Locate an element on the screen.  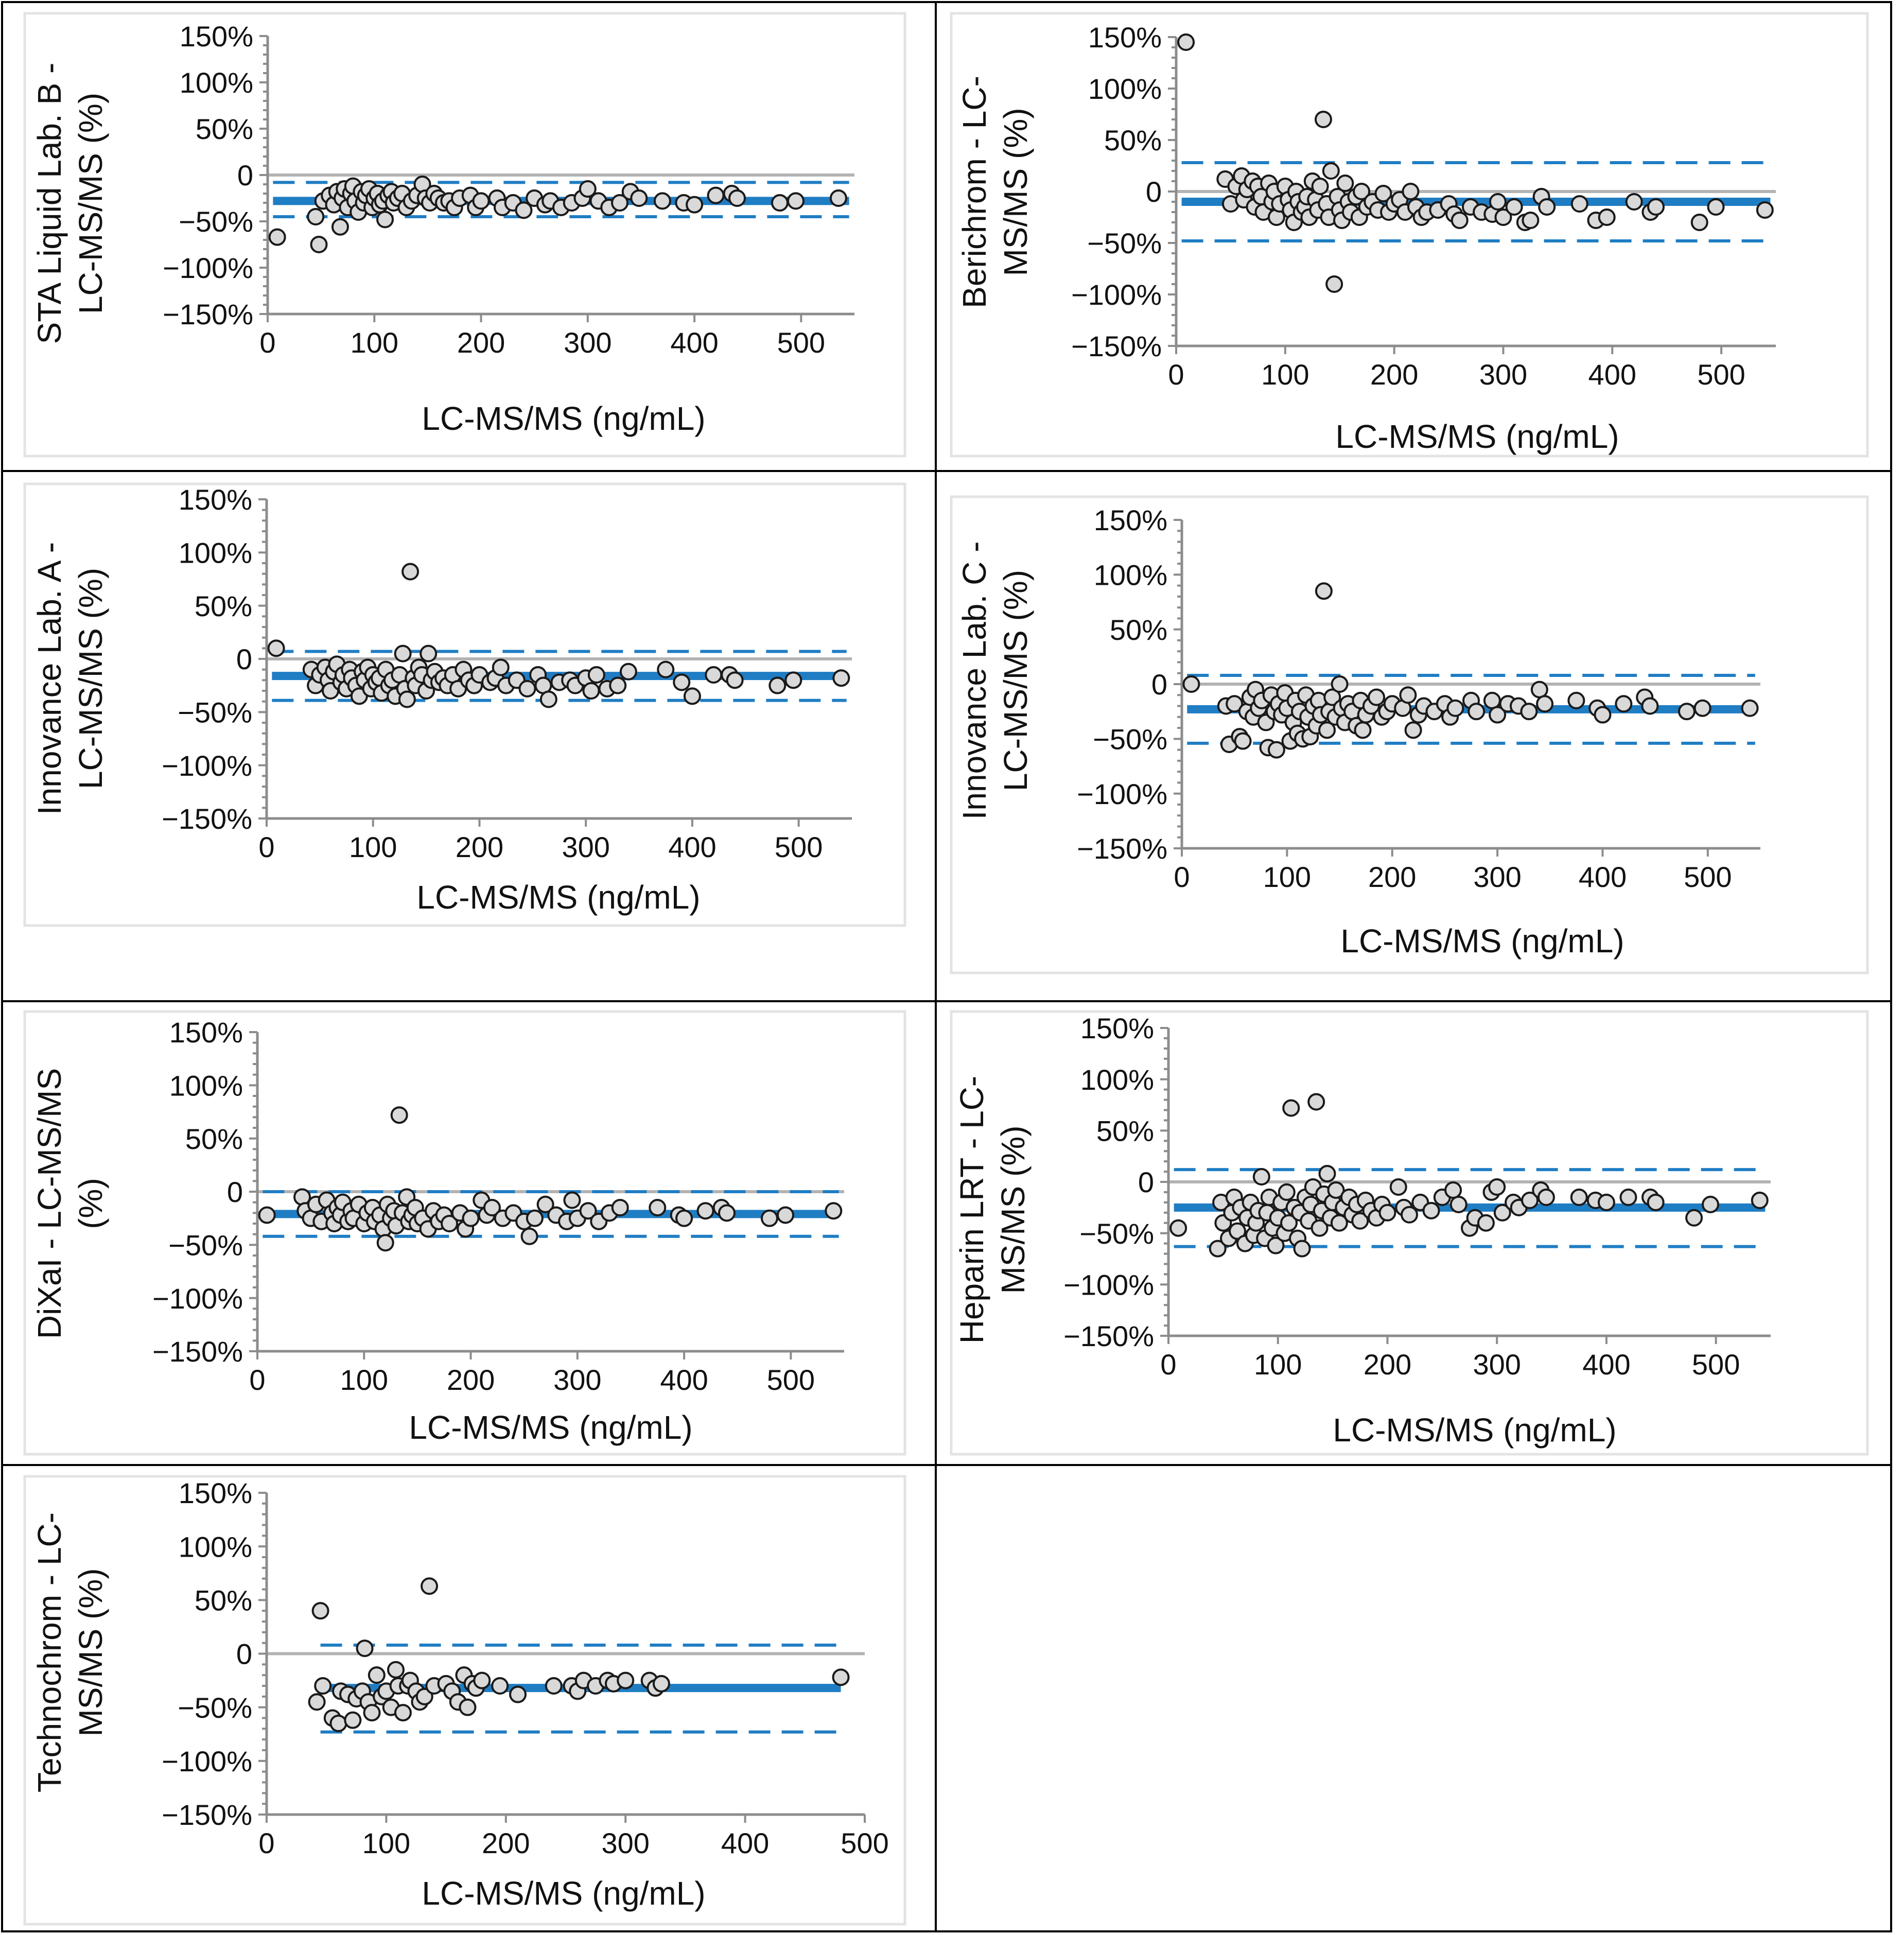
y-axis-label-line-1: Berichrom - LC- is located at coordinates (974, 192).